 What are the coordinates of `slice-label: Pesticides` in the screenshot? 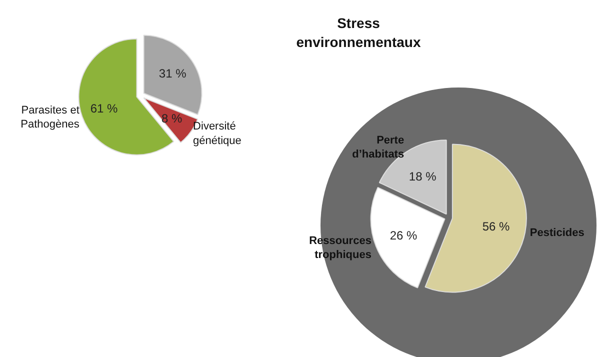 It's located at (557, 233).